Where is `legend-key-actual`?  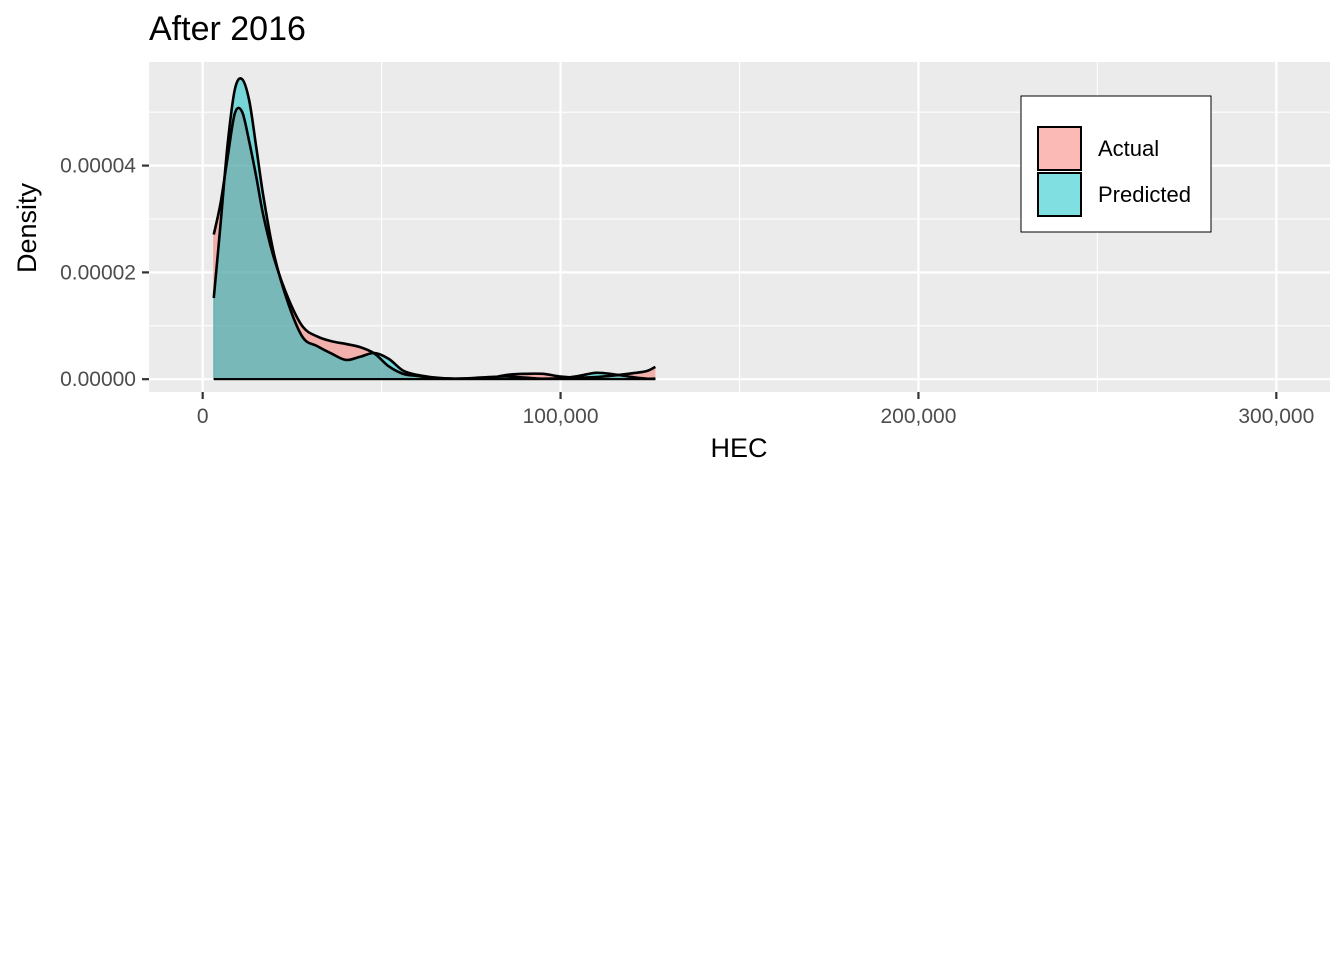
legend-key-actual is located at coordinates (1059, 148).